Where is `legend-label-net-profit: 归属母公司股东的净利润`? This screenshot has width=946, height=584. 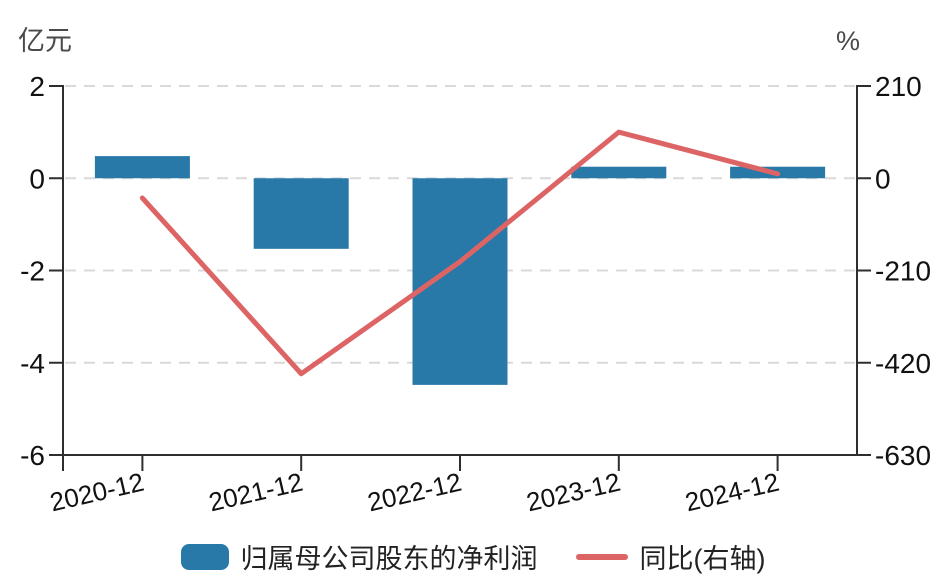
legend-label-net-profit: 归属母公司股东的净利润 is located at coordinates (389, 559).